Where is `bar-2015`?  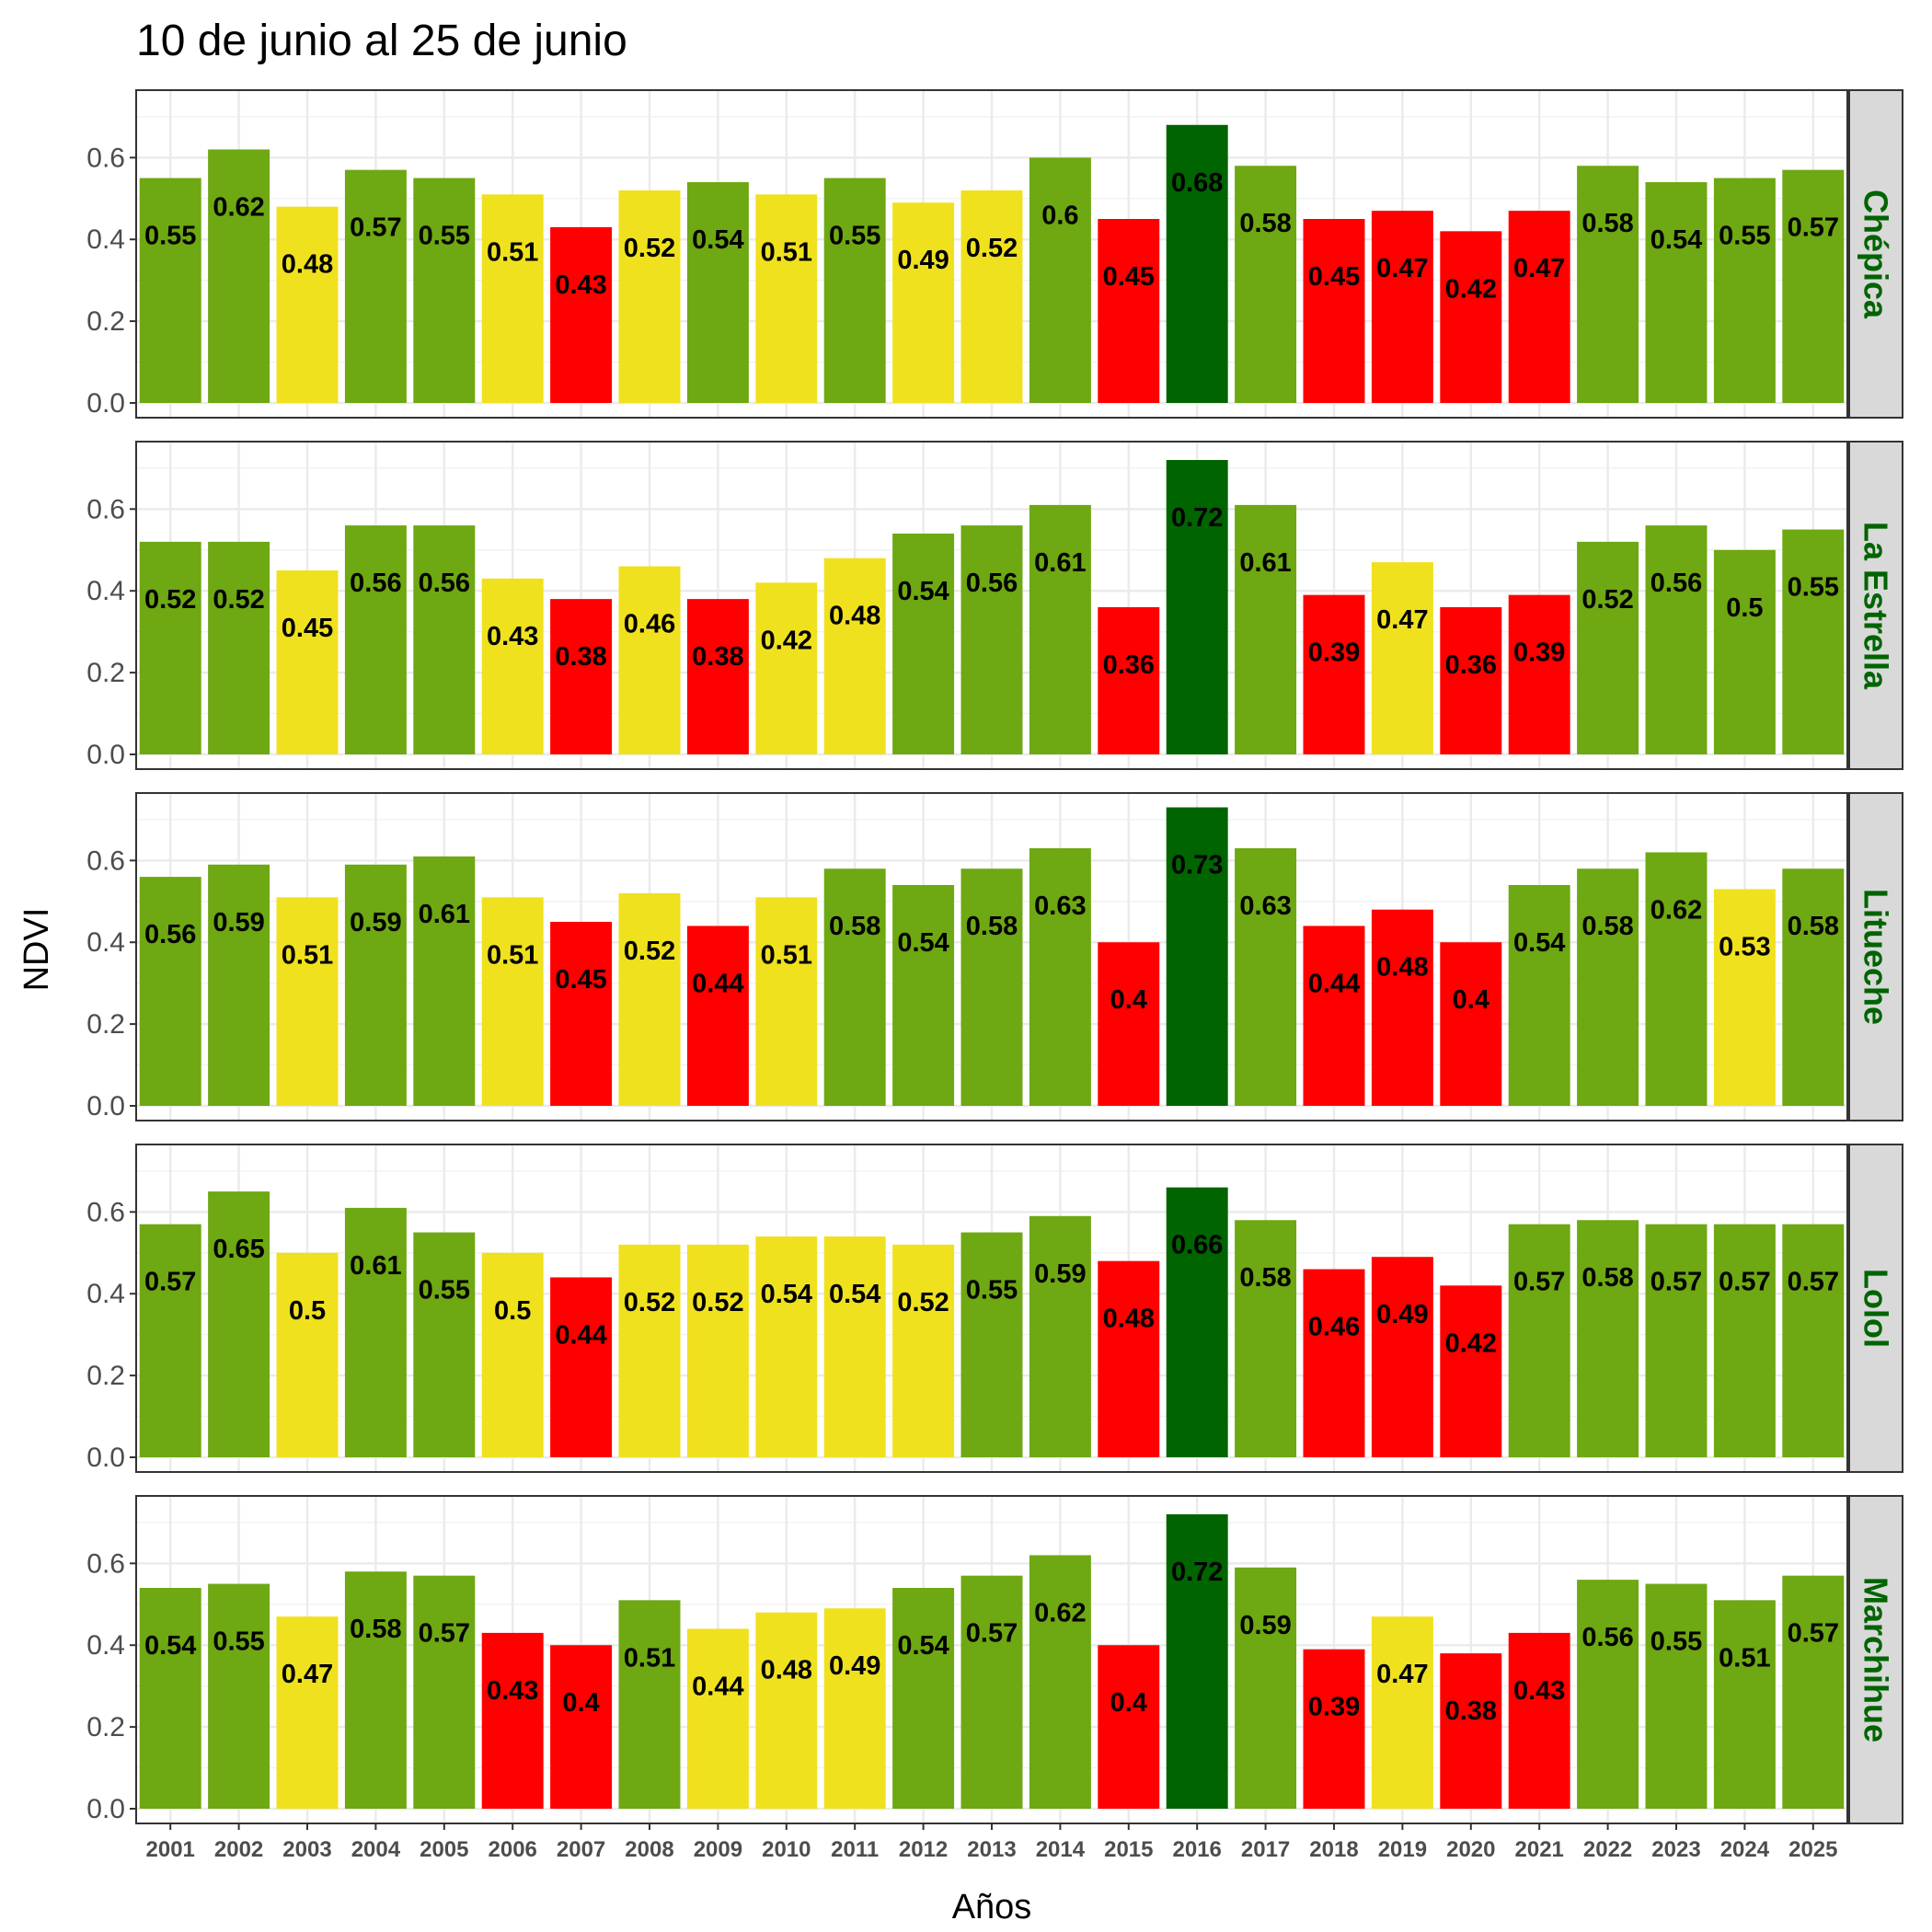 bar-2015 is located at coordinates (1129, 1024).